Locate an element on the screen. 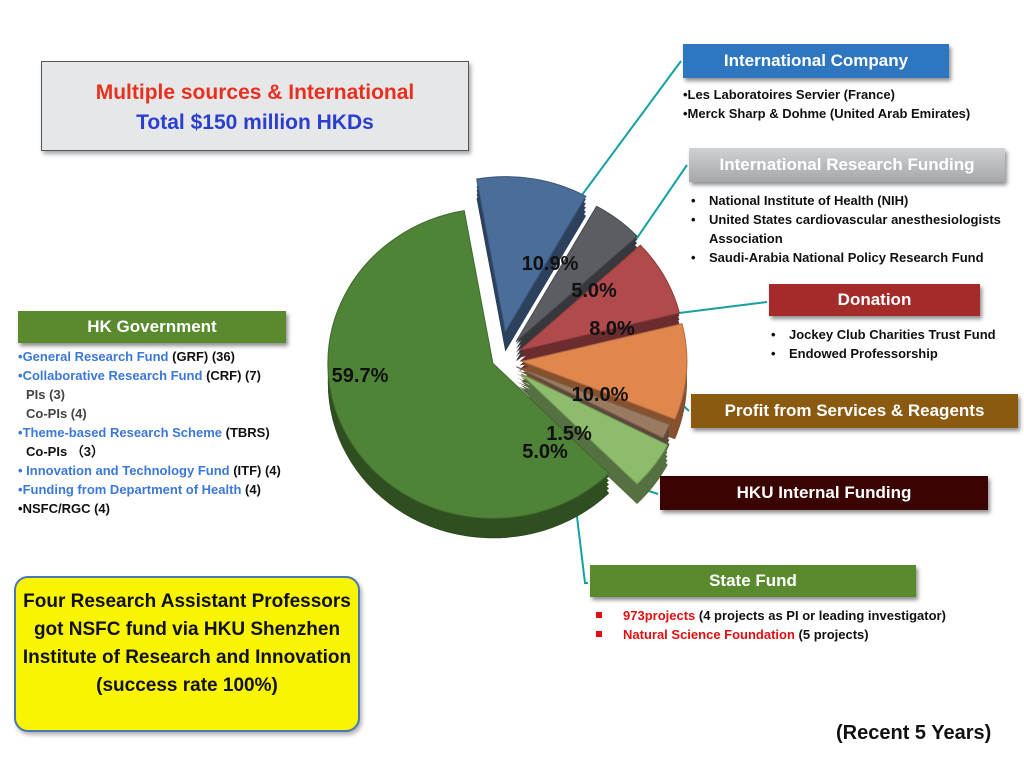 The width and height of the screenshot is (1024, 768). tbrs-detail: (TBRS) is located at coordinates (246, 432).